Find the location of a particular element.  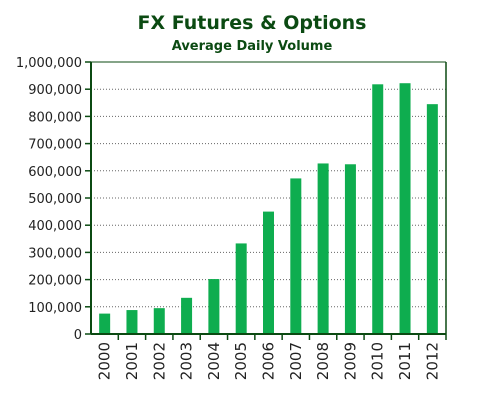

bar-2008 is located at coordinates (323, 248).